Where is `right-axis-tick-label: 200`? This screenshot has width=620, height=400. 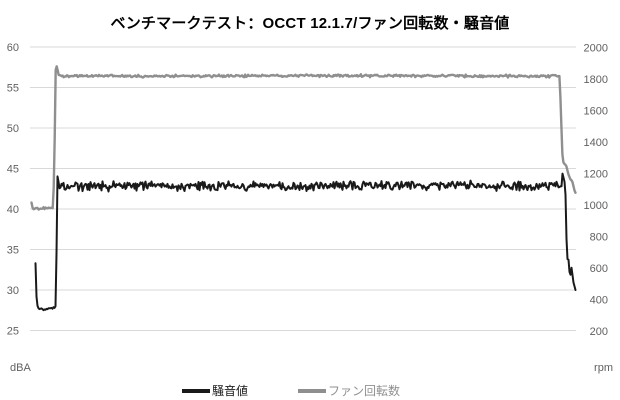
right-axis-tick-label: 200 is located at coordinates (599, 332).